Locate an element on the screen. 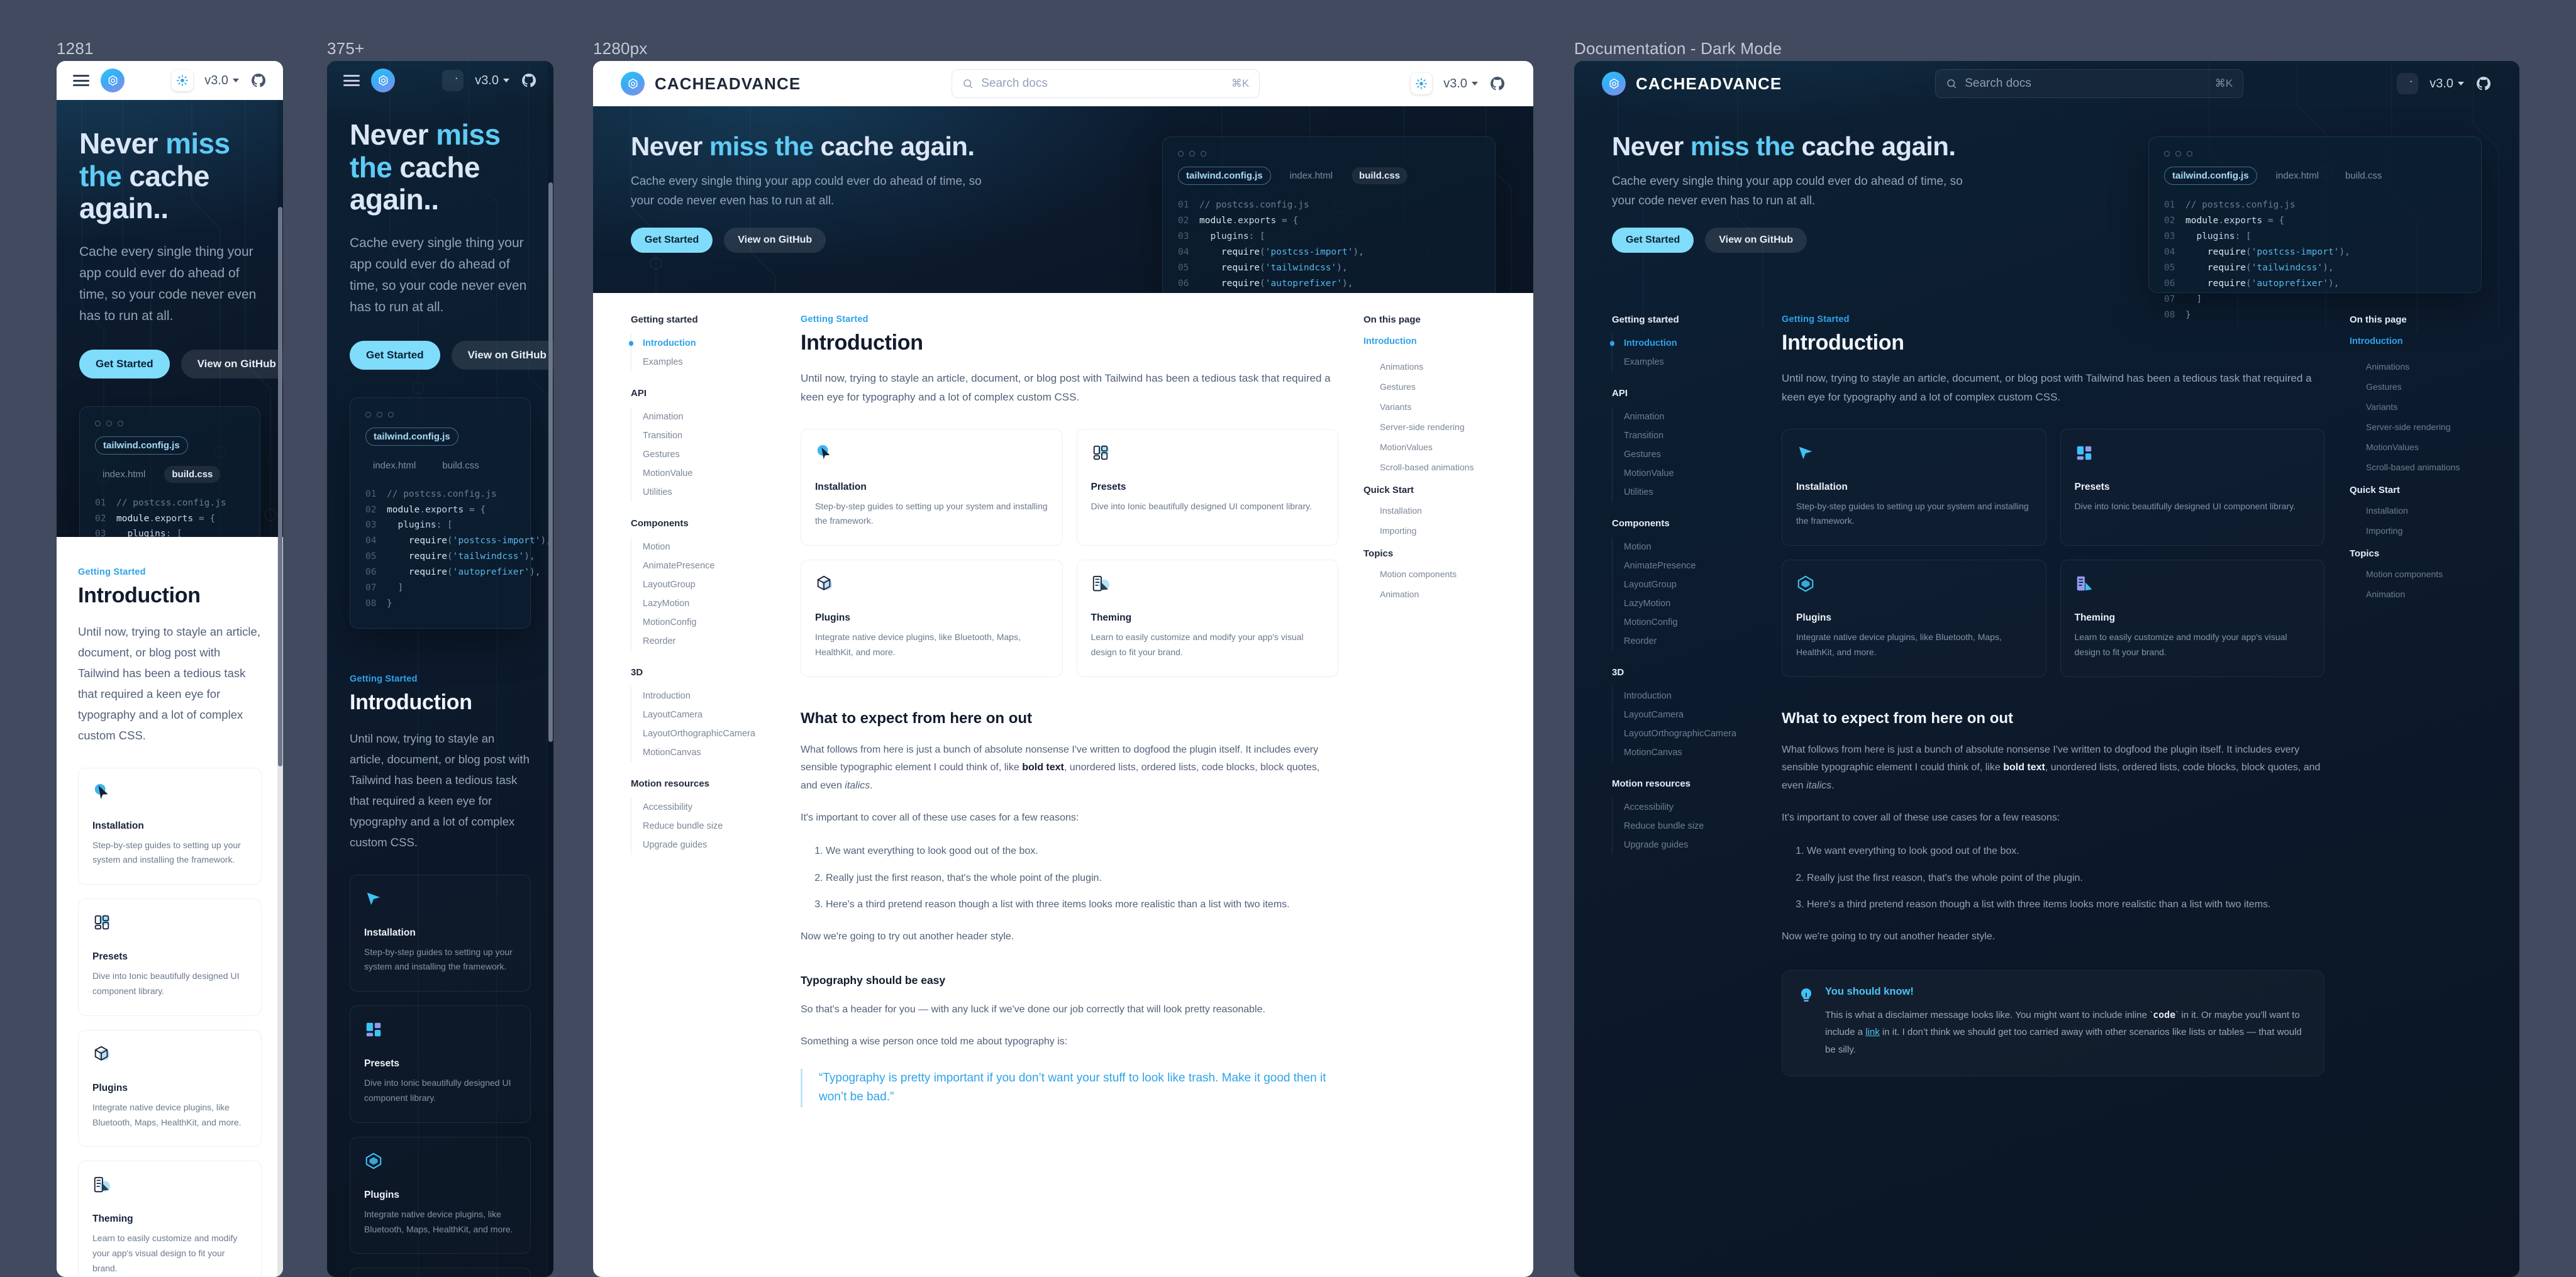 The width and height of the screenshot is (2576, 1277). sidebar-item-motioncanvas: MotionCanvas is located at coordinates (1653, 753).